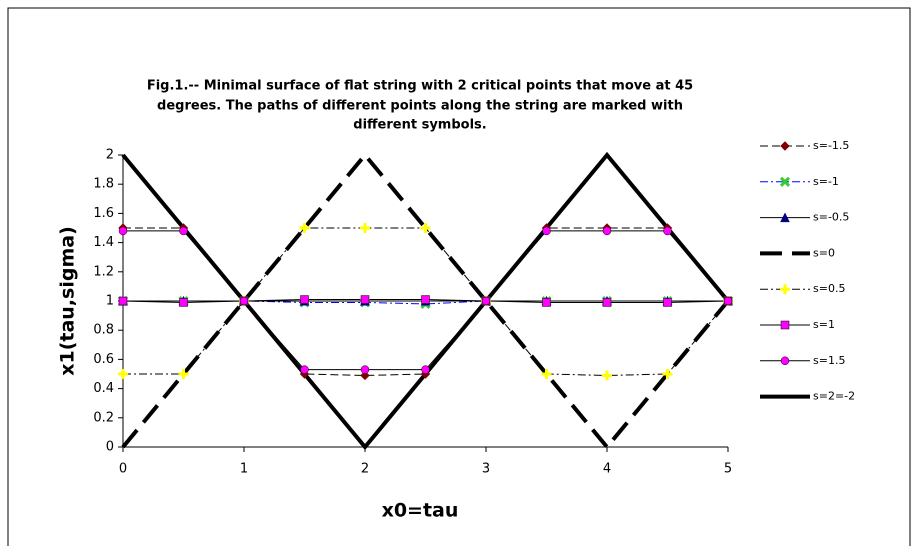  Describe the element at coordinates (68, 301) in the screenshot. I see `y-axis-title: x1(tau,sigma)` at that location.